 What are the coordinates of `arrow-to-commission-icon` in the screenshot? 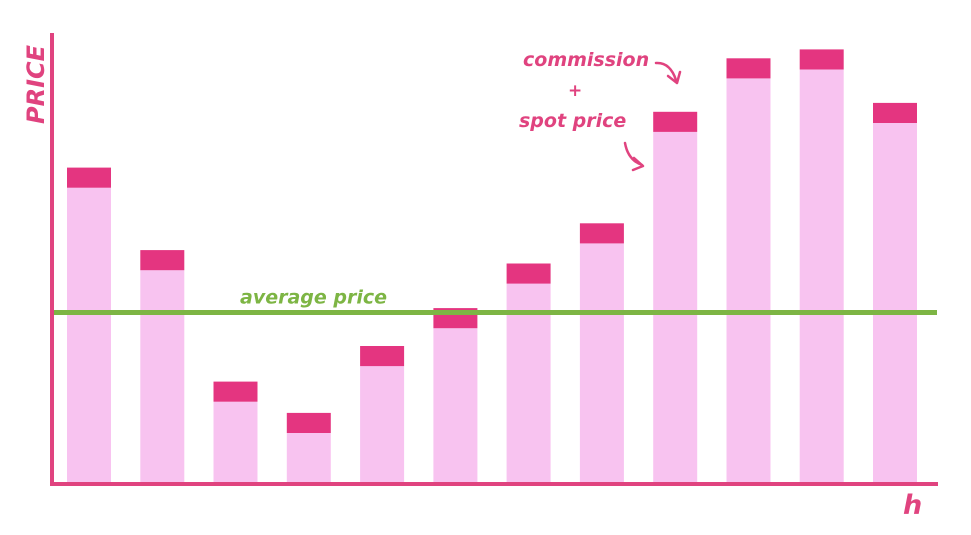 It's located at (666, 71).